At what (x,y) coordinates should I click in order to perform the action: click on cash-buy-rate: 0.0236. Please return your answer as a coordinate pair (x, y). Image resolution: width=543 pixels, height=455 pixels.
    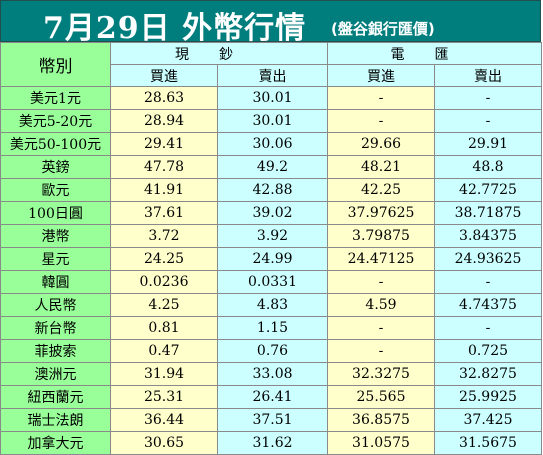
    Looking at the image, I should click on (164, 282).